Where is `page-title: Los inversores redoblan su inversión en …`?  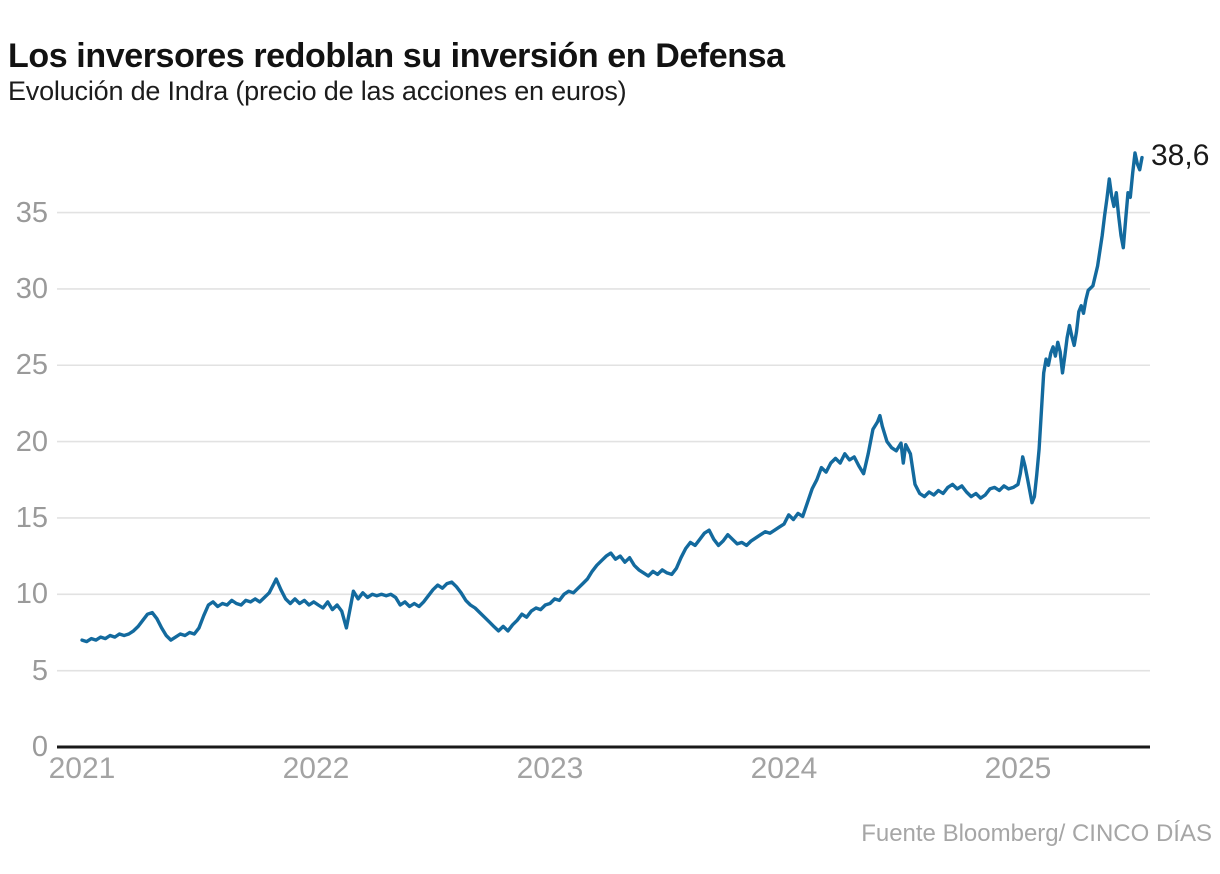
page-title: Los inversores redoblan su inversión en … is located at coordinates (396, 55).